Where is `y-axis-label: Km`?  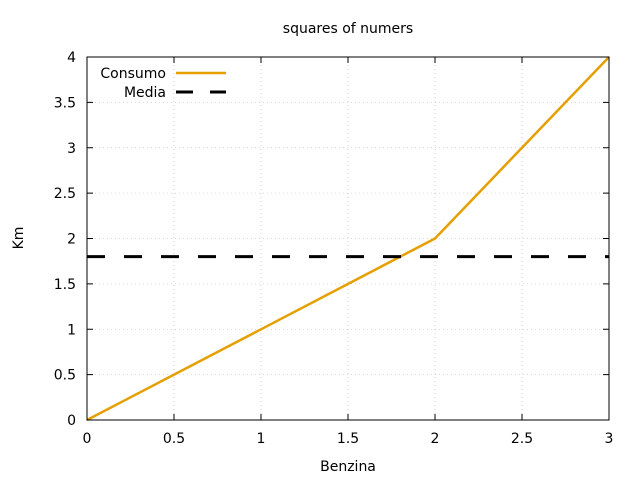
y-axis-label: Km is located at coordinates (19, 238).